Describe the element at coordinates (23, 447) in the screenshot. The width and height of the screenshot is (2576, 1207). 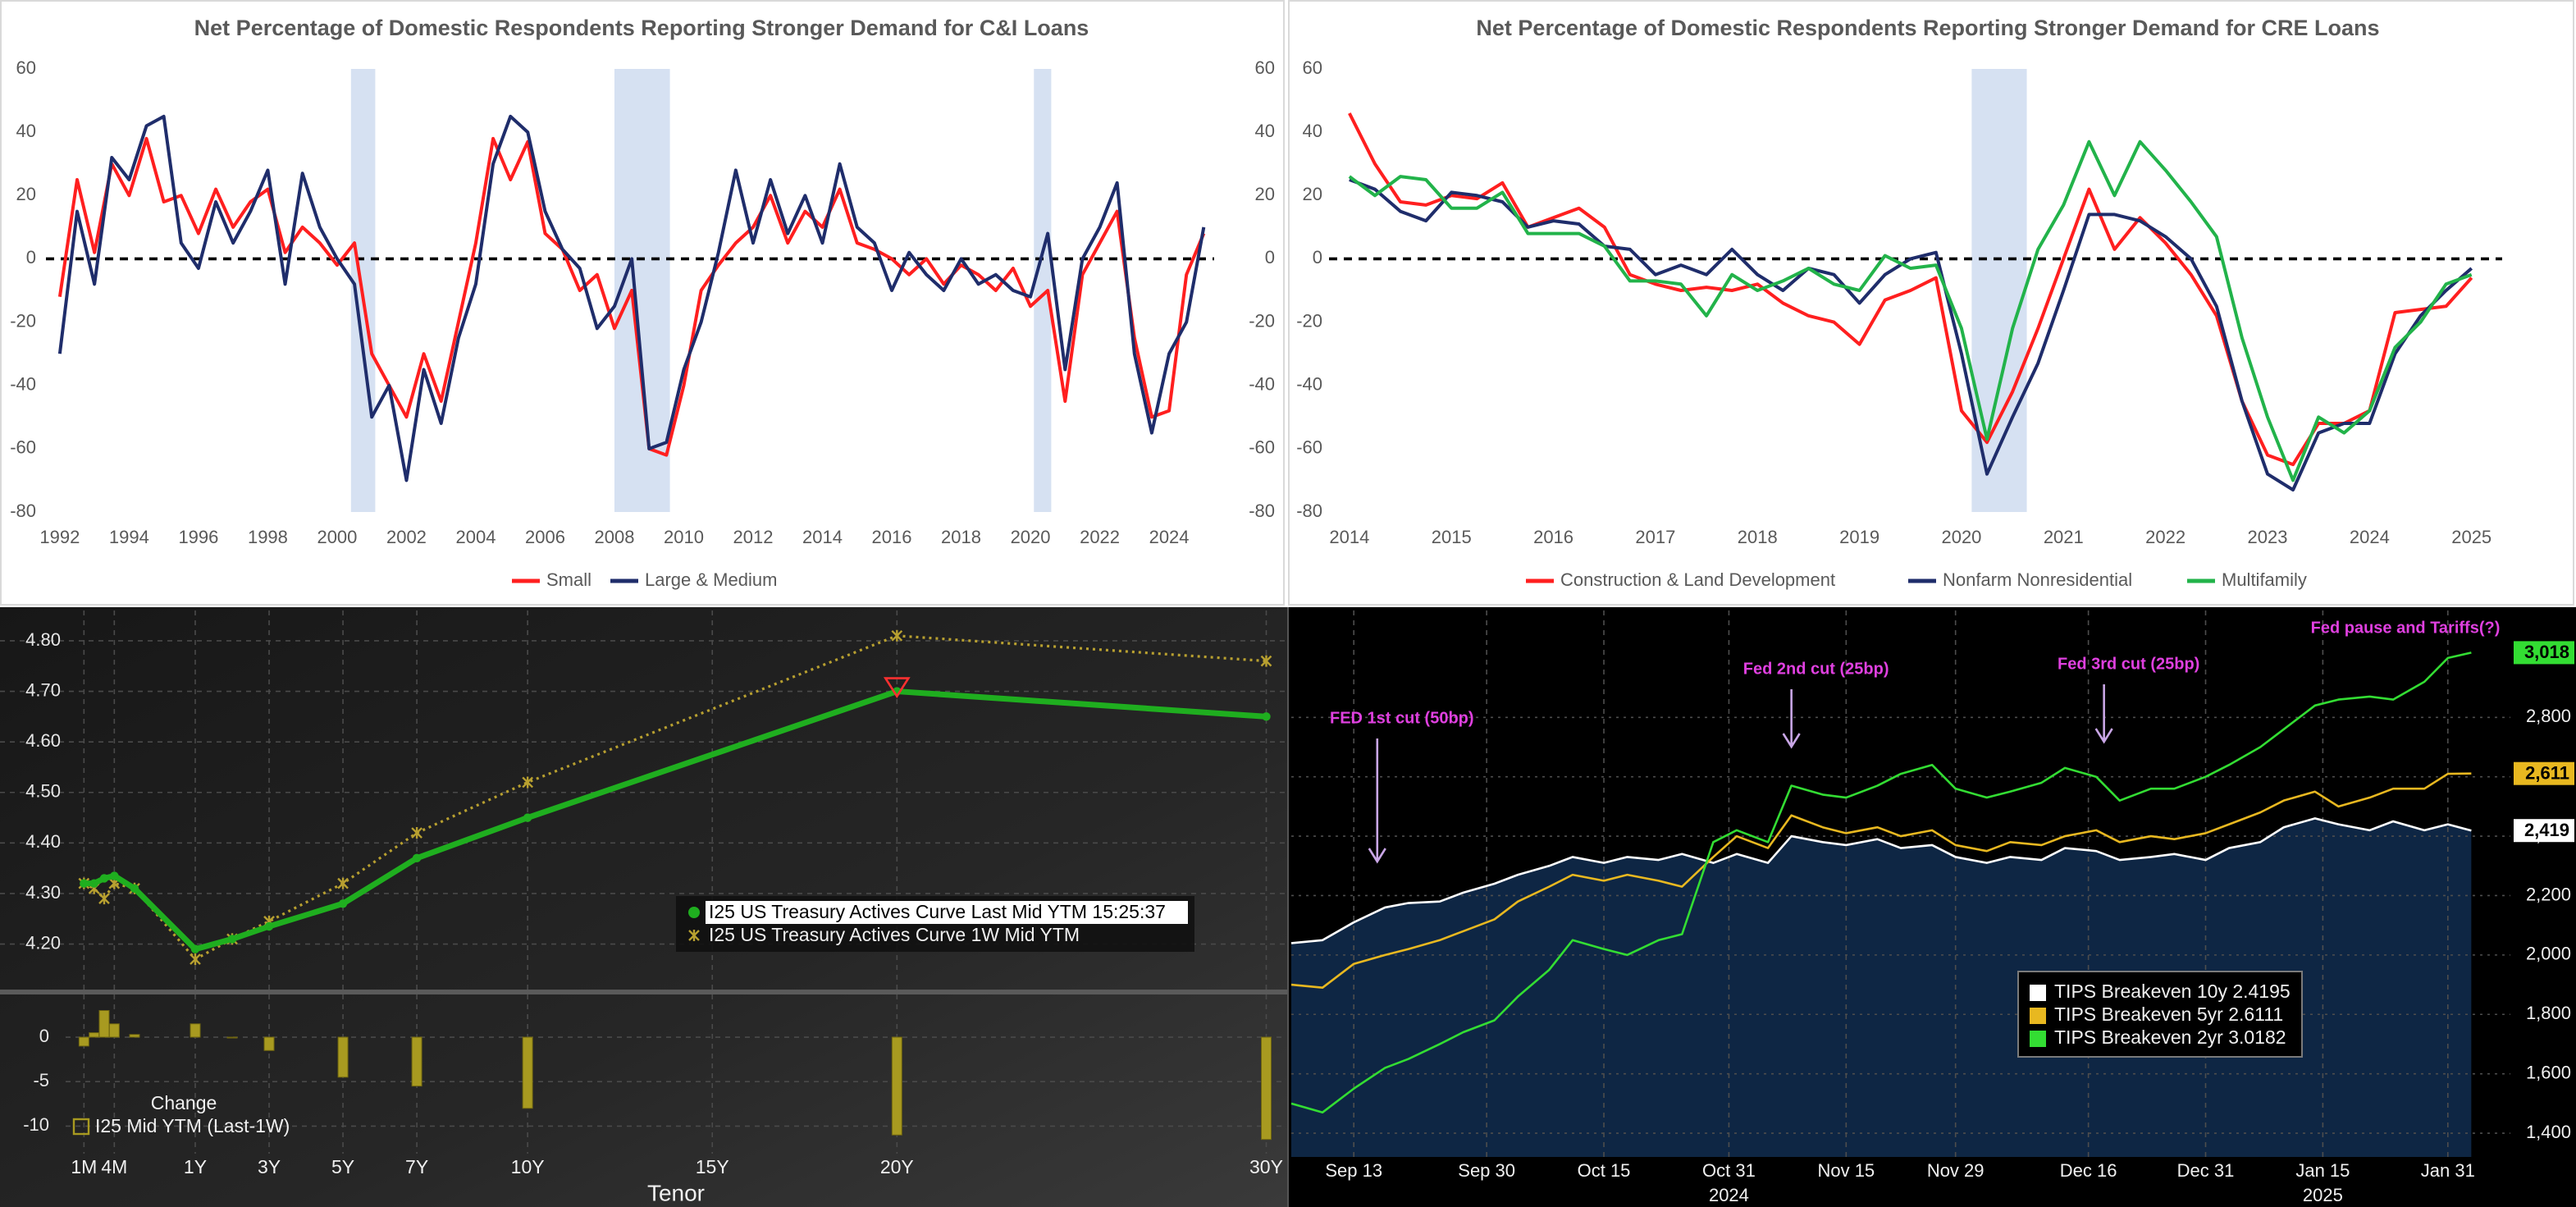
I see `y-tick-label: -60` at that location.